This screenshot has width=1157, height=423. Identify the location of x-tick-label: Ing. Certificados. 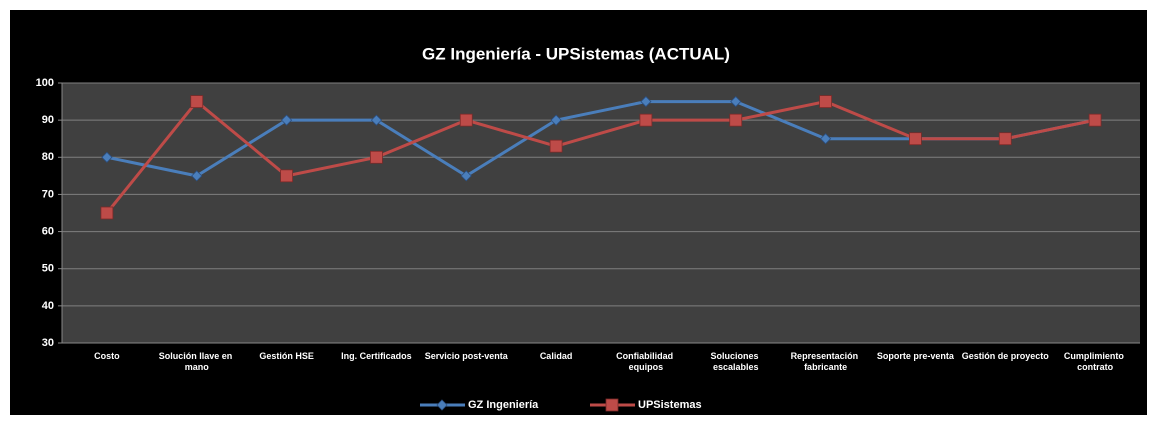
(376, 356).